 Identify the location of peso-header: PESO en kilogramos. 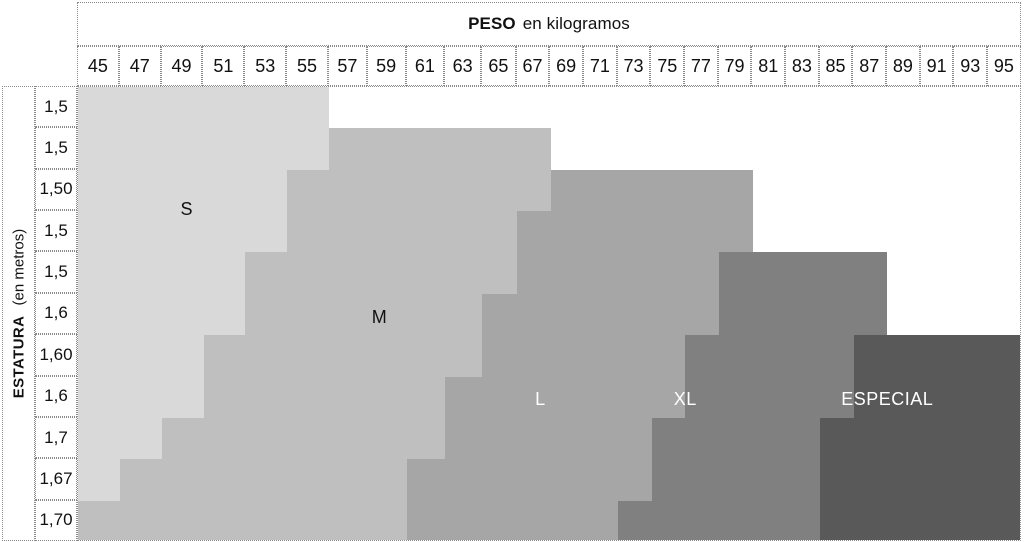
(549, 24).